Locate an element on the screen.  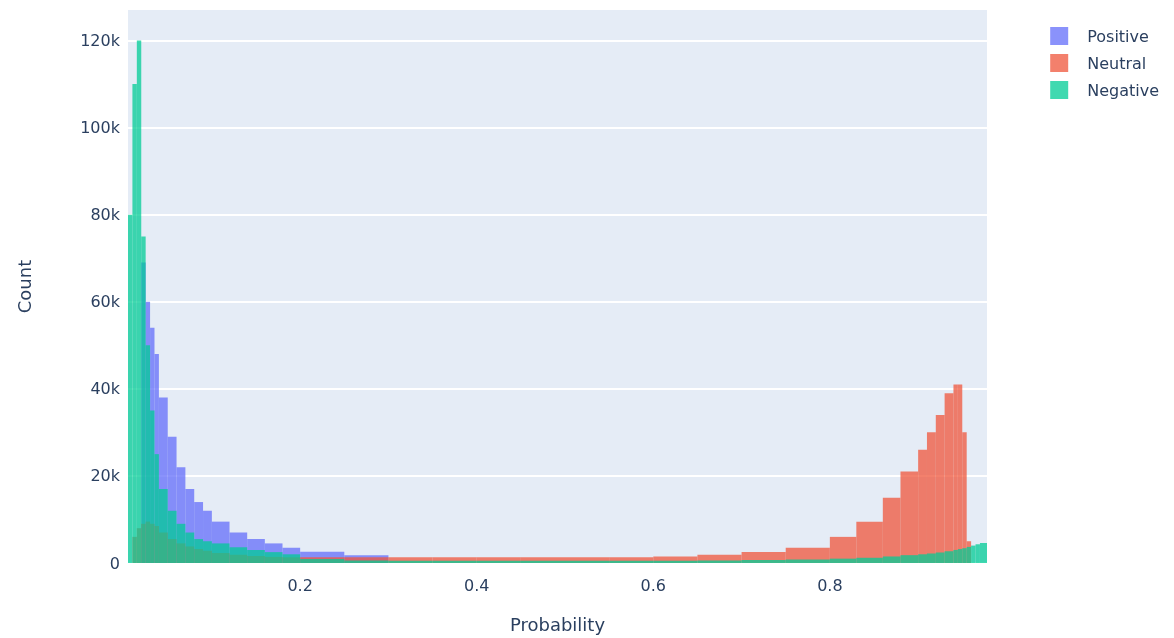
legend-label: Neutral is located at coordinates (1117, 63).